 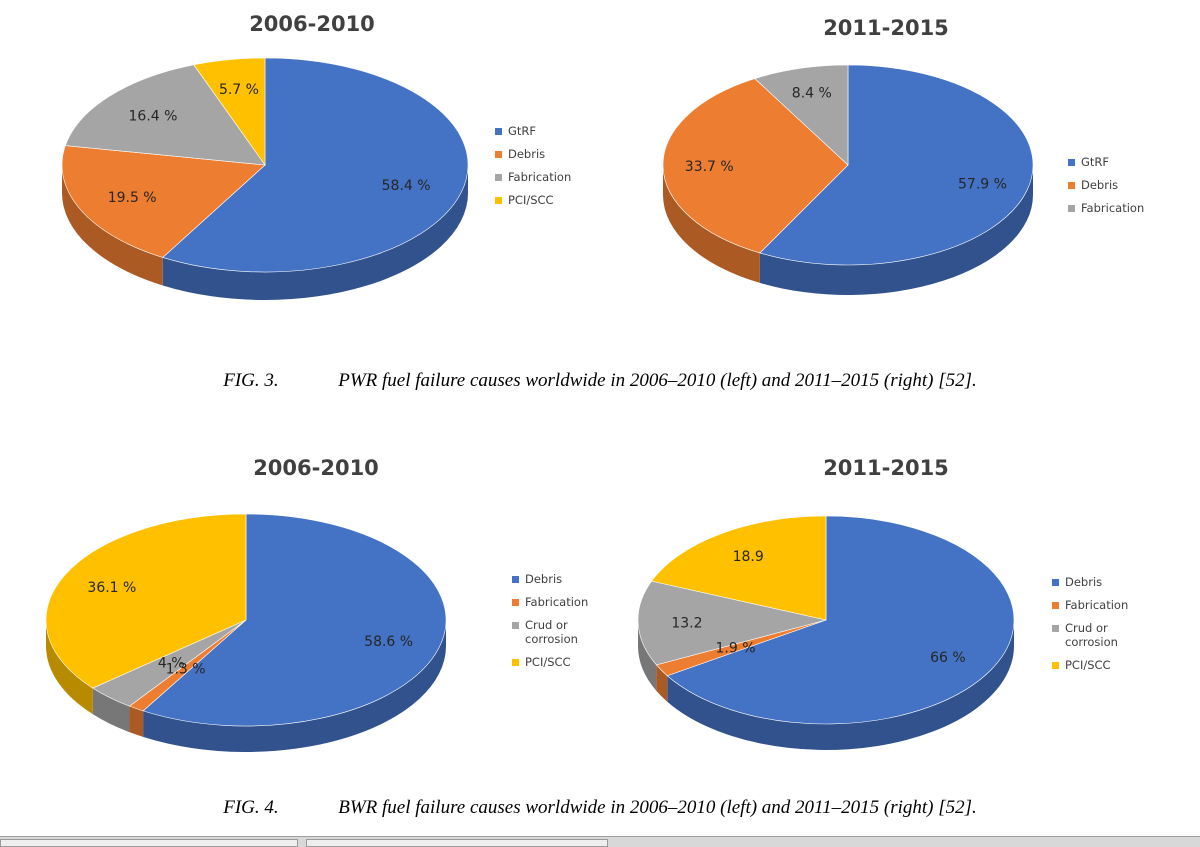 What do you see at coordinates (132, 198) in the screenshot?
I see `data-label-debris: 19.5 %` at bounding box center [132, 198].